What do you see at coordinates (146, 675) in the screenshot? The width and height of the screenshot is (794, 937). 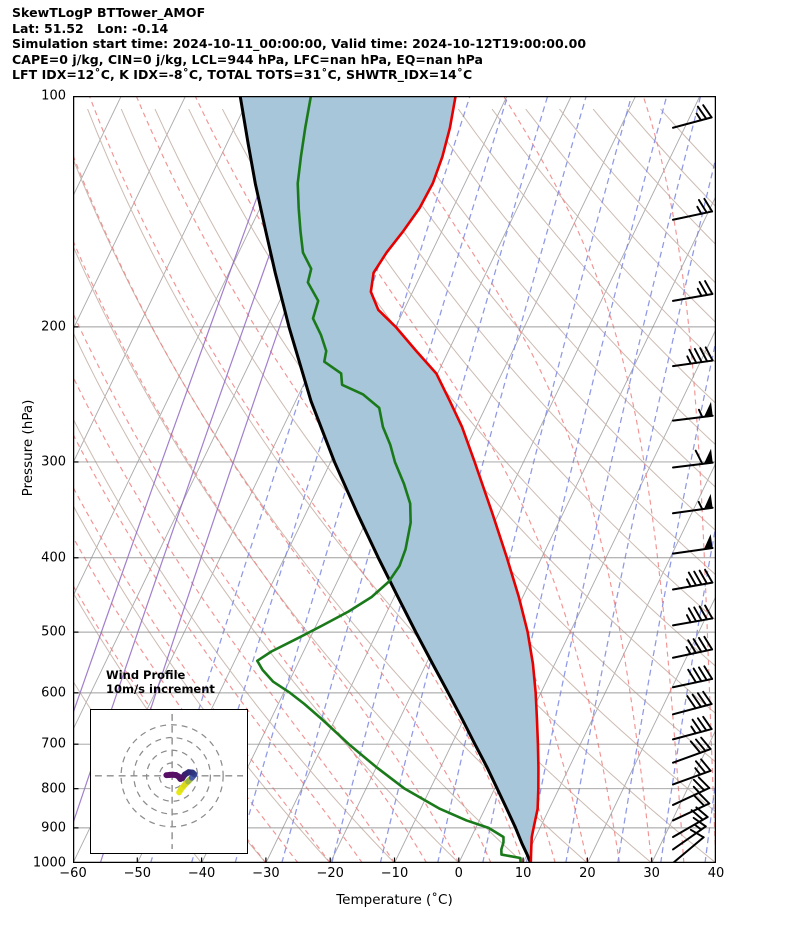 I see `wind-profile-title-line1: Wind Profile` at bounding box center [146, 675].